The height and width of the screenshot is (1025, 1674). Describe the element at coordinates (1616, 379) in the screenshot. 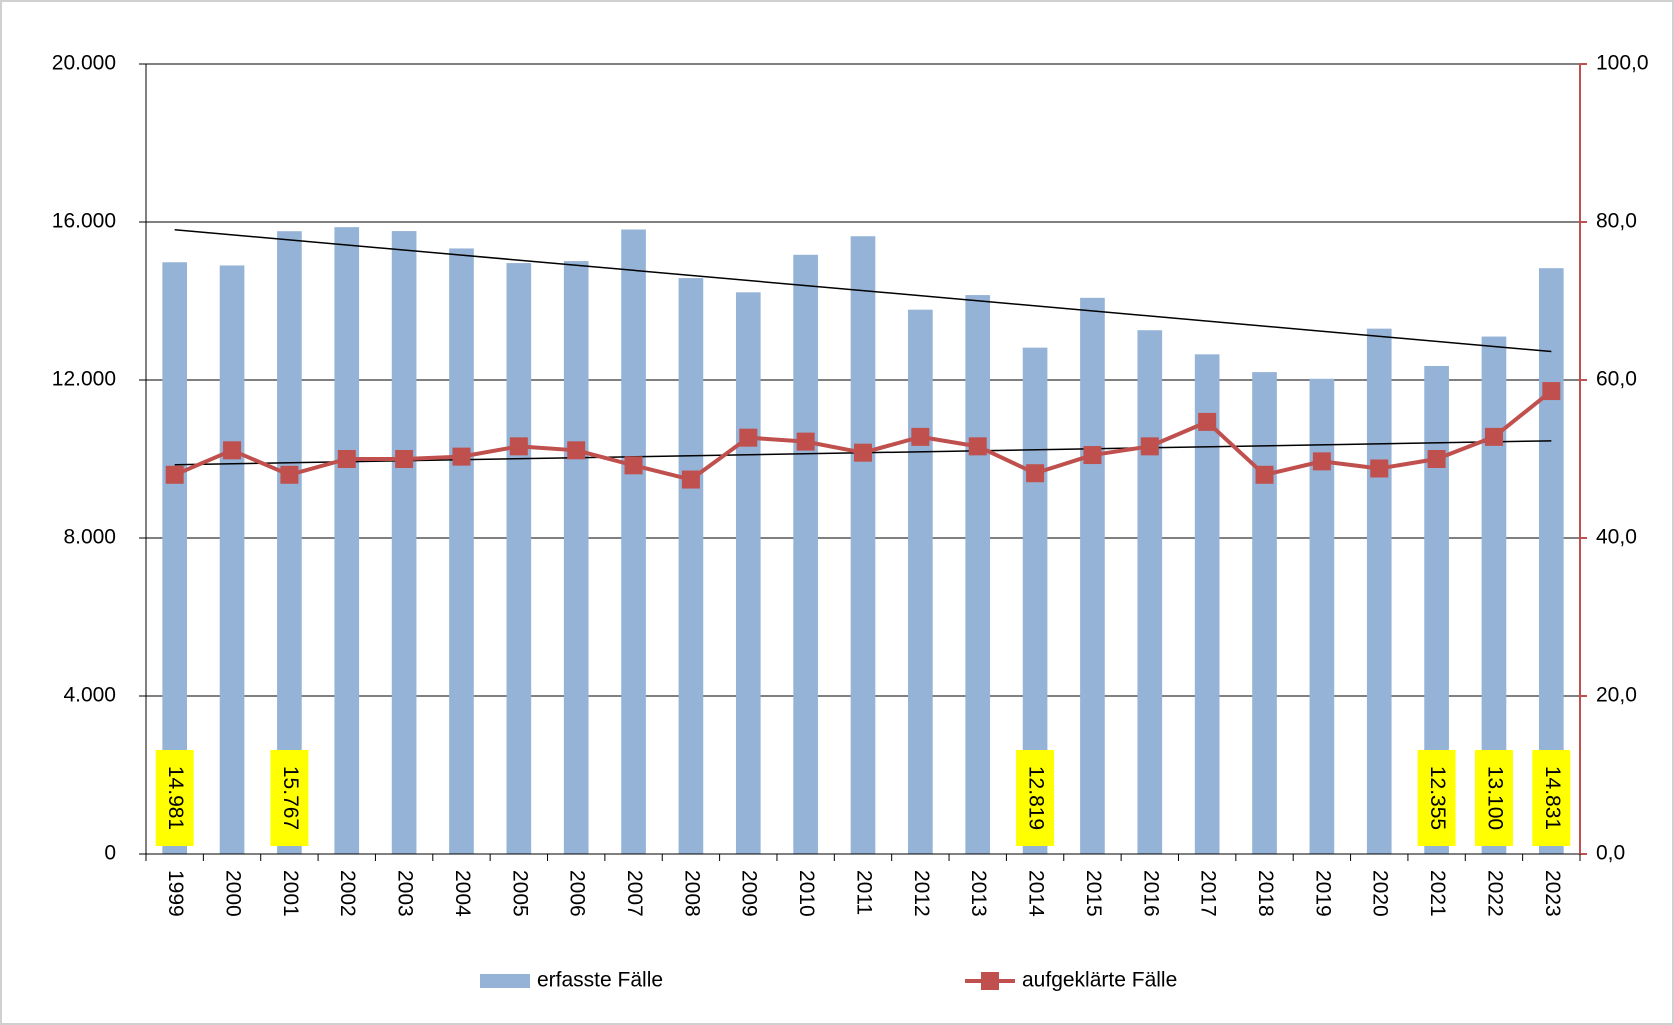

I see `y2-tick-label: 60,0` at that location.